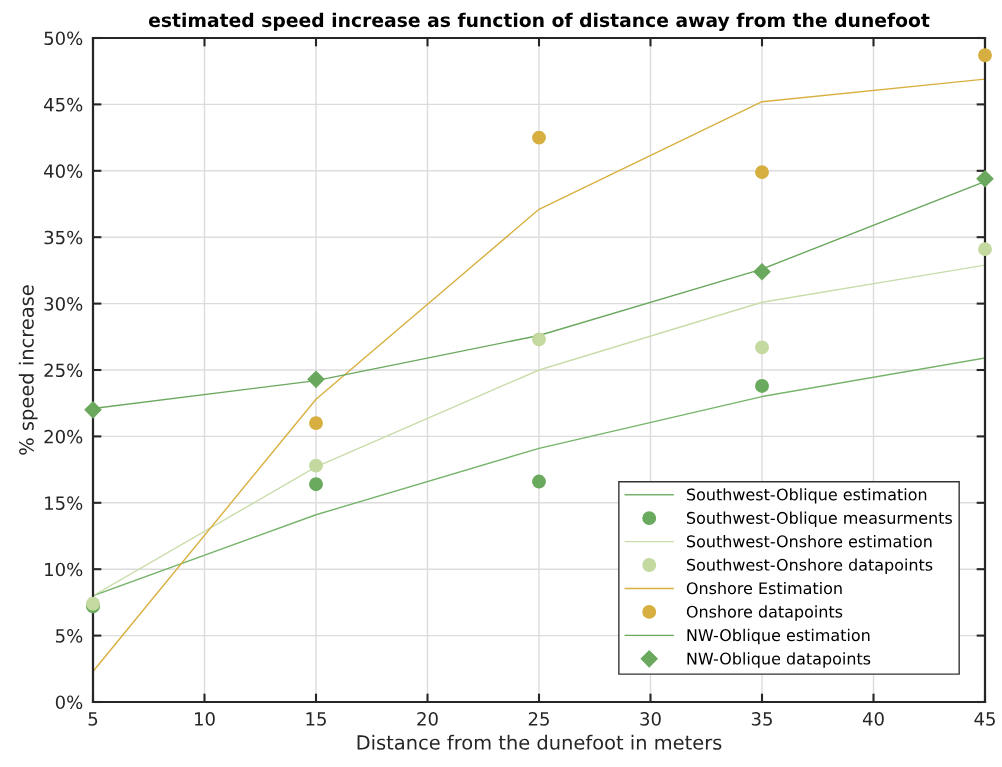 This screenshot has height=767, width=1002. What do you see at coordinates (764, 613) in the screenshot?
I see `legend-label: Onshore datapoints` at bounding box center [764, 613].